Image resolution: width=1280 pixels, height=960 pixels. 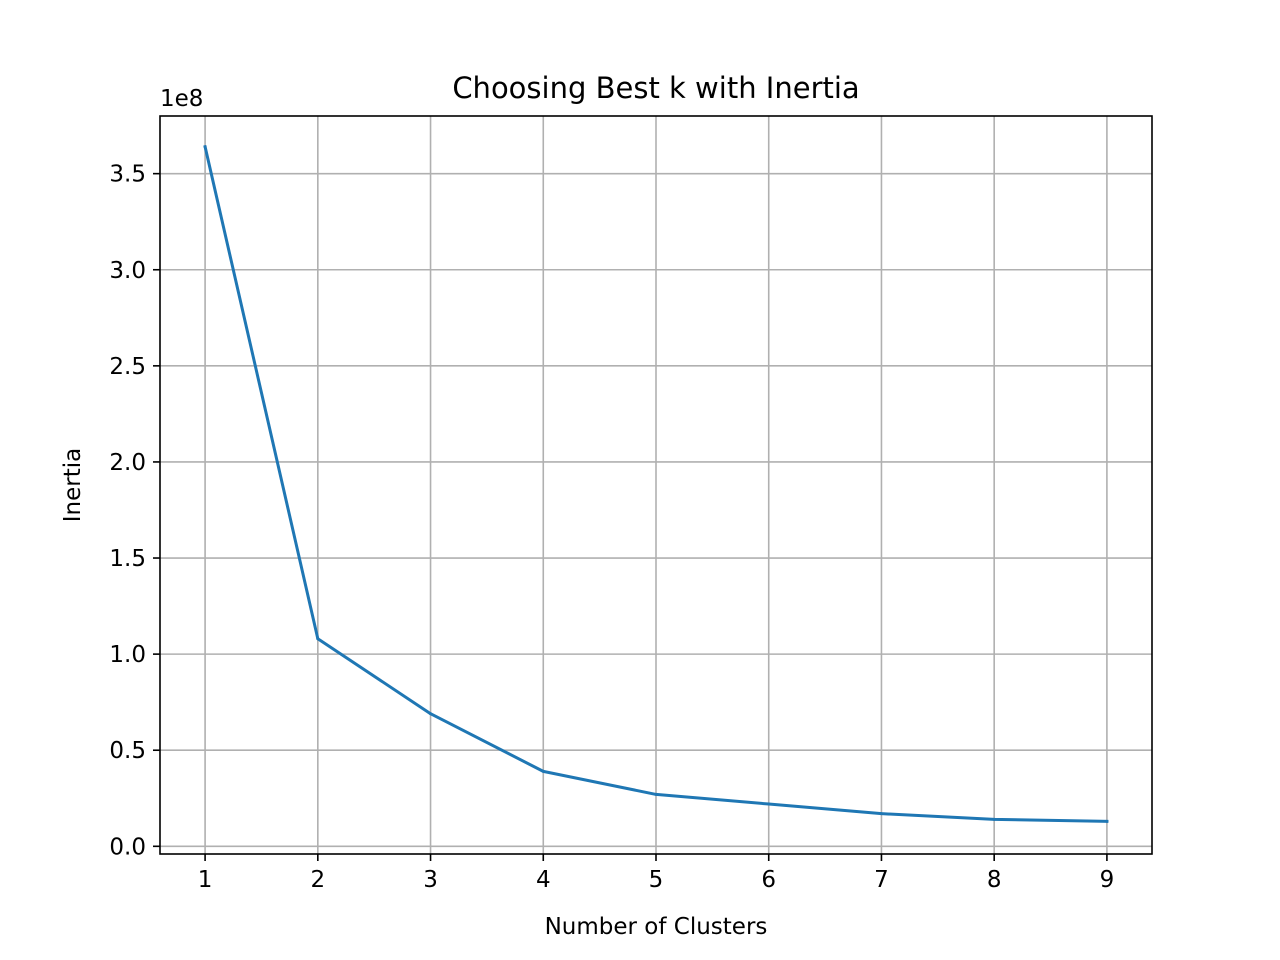 What do you see at coordinates (181, 99) in the screenshot?
I see `y-offset-label: 1e8` at bounding box center [181, 99].